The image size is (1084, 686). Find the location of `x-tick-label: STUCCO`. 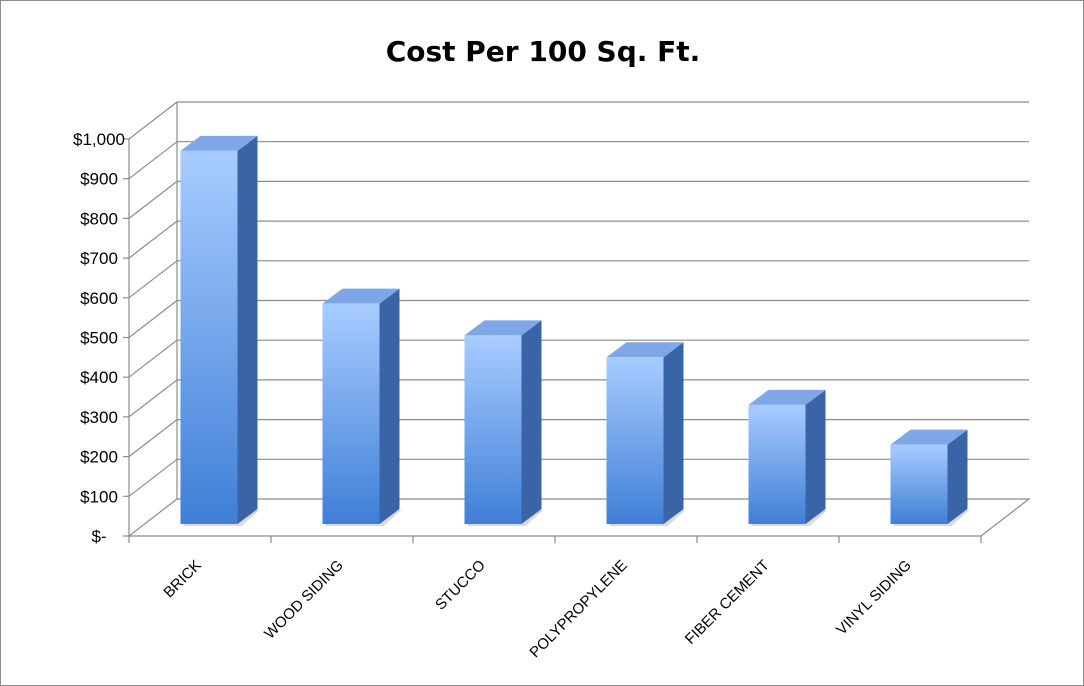

x-tick-label: STUCCO is located at coordinates (460, 585).